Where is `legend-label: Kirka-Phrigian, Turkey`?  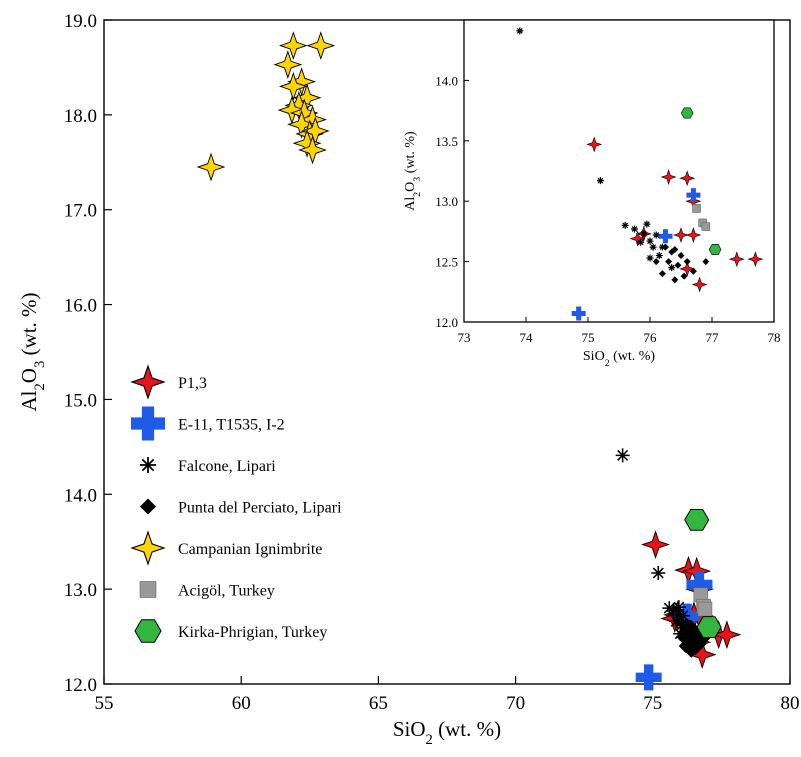 legend-label: Kirka-Phrigian, Turkey is located at coordinates (252, 632).